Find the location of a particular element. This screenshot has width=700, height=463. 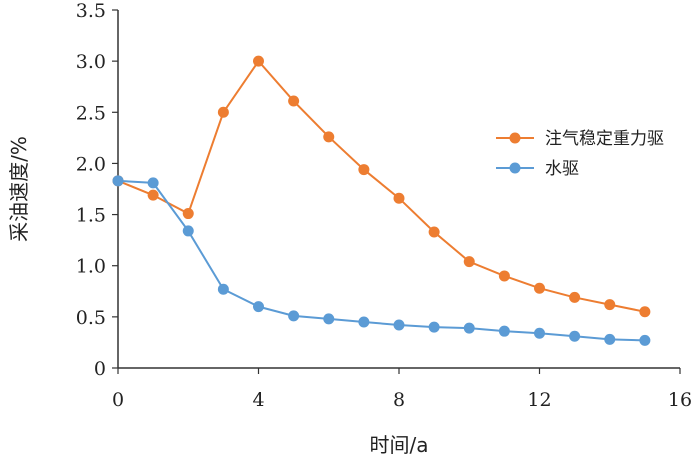

x-tick-label: 4 is located at coordinates (258, 400).